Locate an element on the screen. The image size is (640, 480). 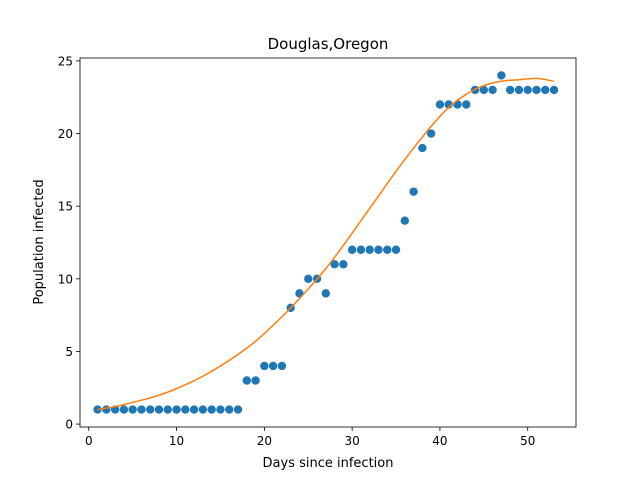
y-tick-label: 20 is located at coordinates (65, 134).